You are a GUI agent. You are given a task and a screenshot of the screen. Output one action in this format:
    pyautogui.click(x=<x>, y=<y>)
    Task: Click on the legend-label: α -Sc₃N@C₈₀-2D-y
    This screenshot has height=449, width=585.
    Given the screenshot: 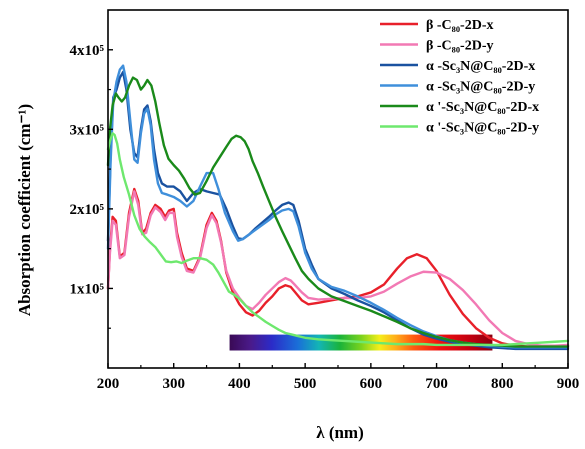 What is the action you would take?
    pyautogui.click(x=480, y=87)
    